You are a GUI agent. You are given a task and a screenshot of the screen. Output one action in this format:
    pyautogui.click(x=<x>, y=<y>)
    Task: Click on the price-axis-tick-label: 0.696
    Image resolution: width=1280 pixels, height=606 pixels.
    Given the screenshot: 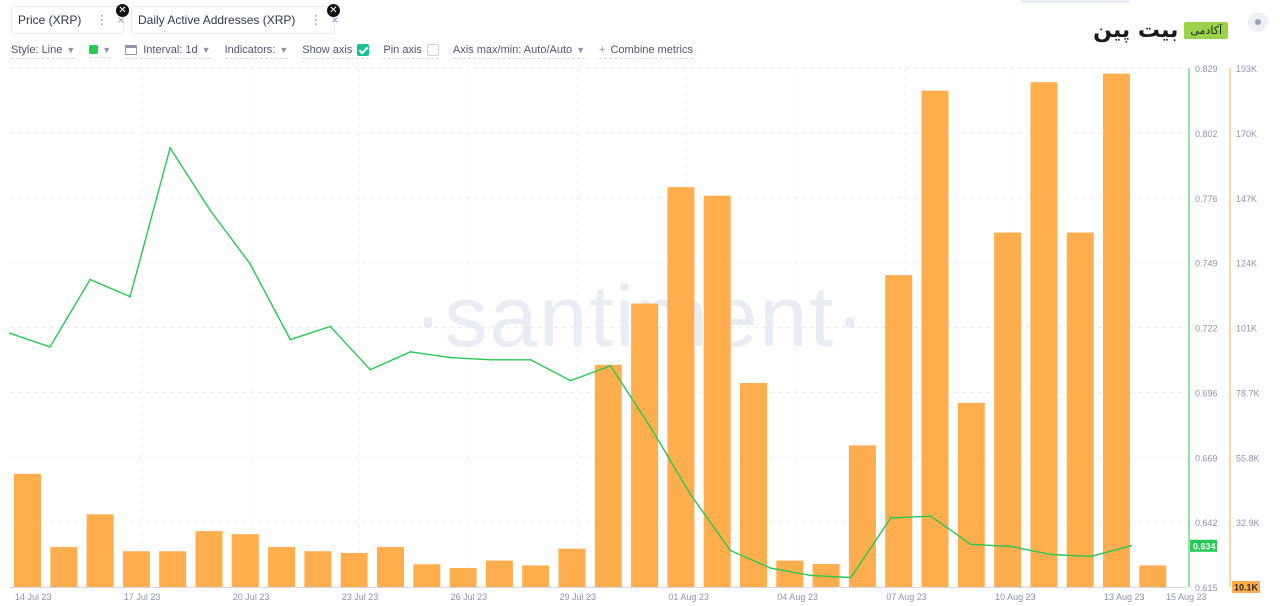 What is the action you would take?
    pyautogui.click(x=1206, y=393)
    